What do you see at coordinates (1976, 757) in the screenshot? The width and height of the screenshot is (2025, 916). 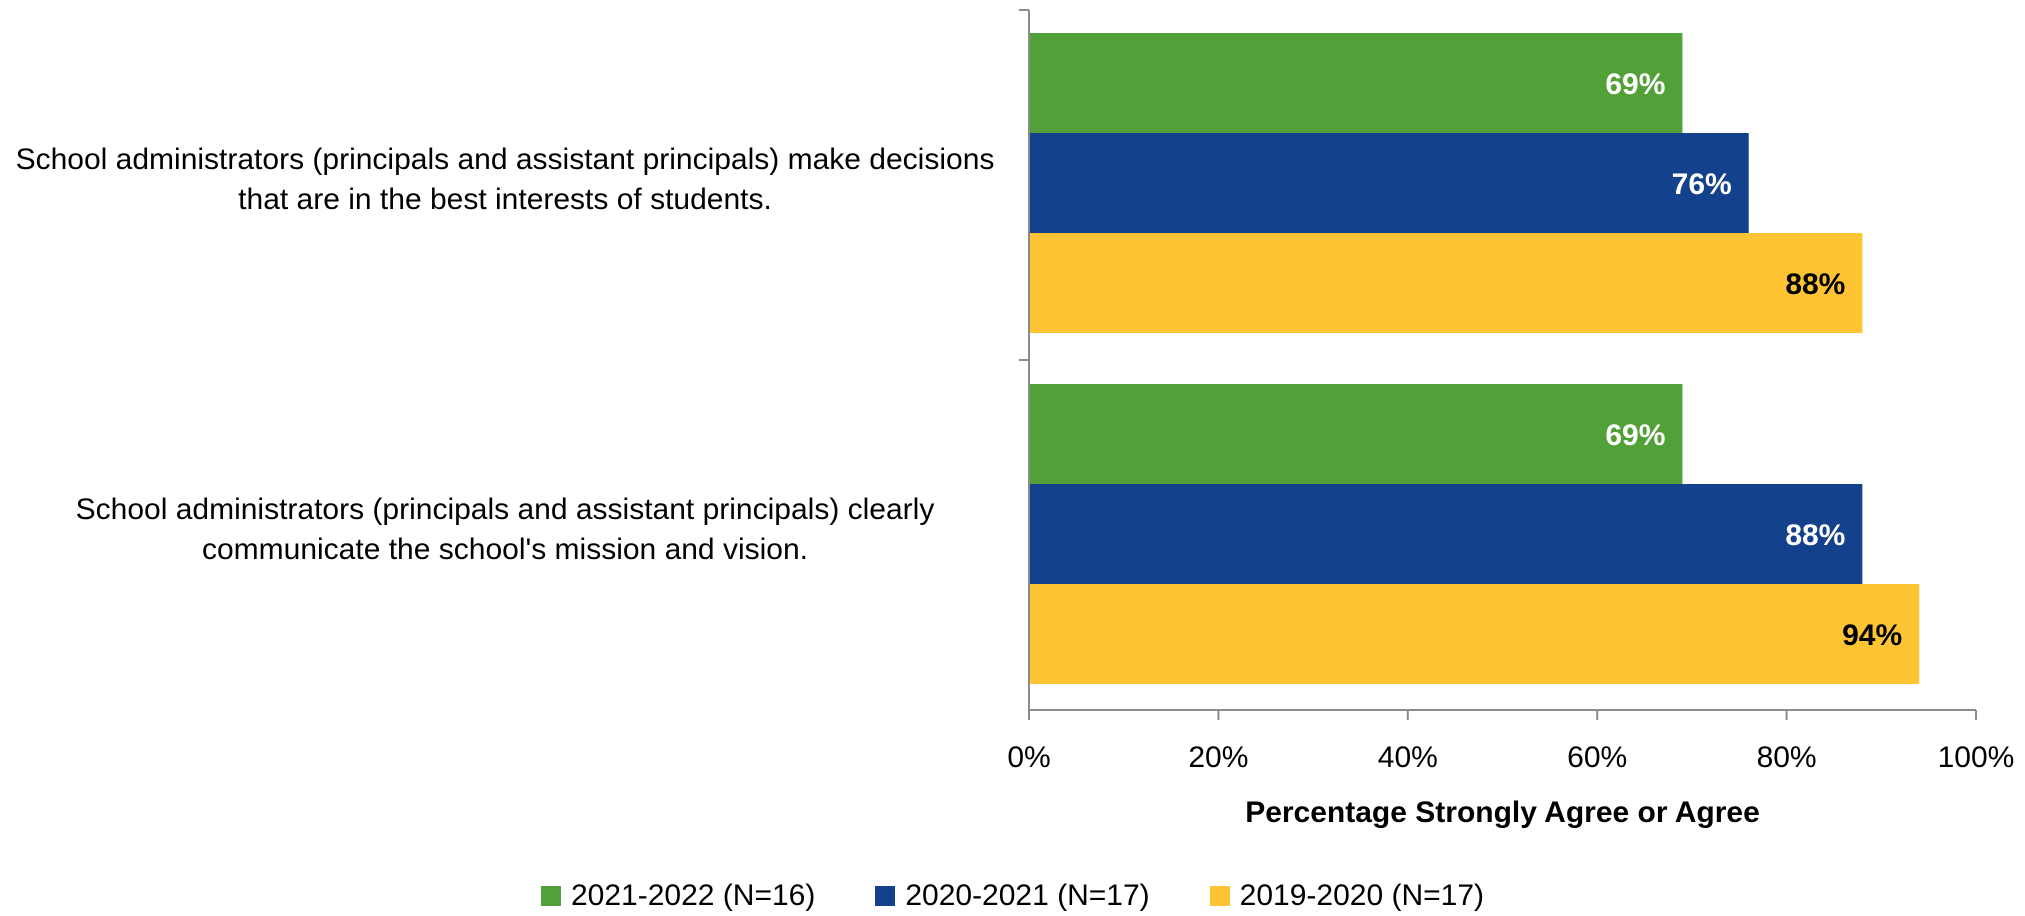 I see `x-tick-label: 100%` at bounding box center [1976, 757].